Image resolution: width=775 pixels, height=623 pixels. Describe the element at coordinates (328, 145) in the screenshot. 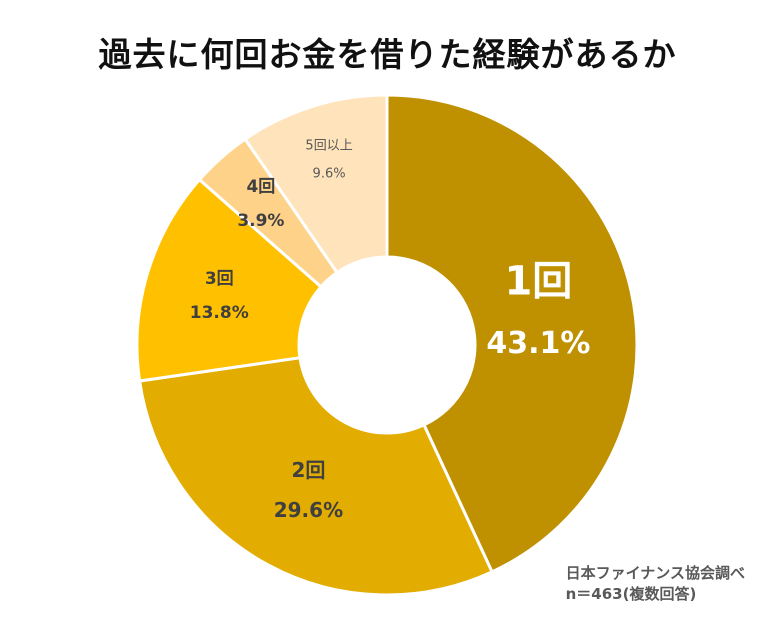

I see `slice-category-label-5: 5回以上` at that location.